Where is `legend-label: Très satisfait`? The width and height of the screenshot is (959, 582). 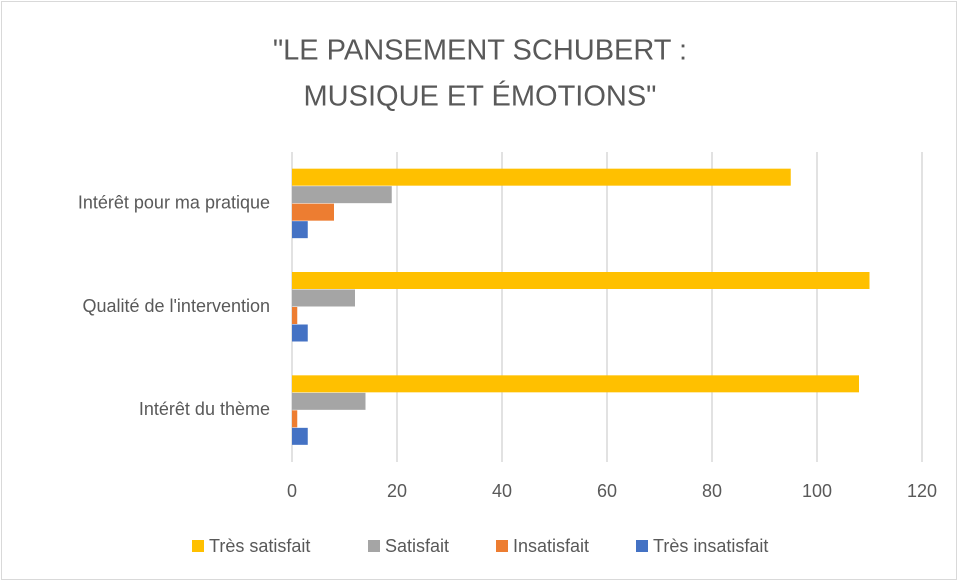 legend-label: Très satisfait is located at coordinates (259, 546).